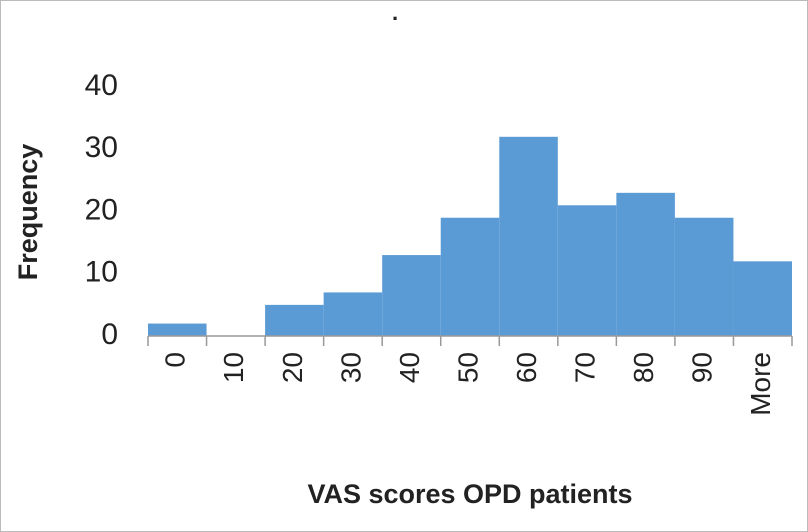  I want to click on x-tick-label: More, so click(760, 384).